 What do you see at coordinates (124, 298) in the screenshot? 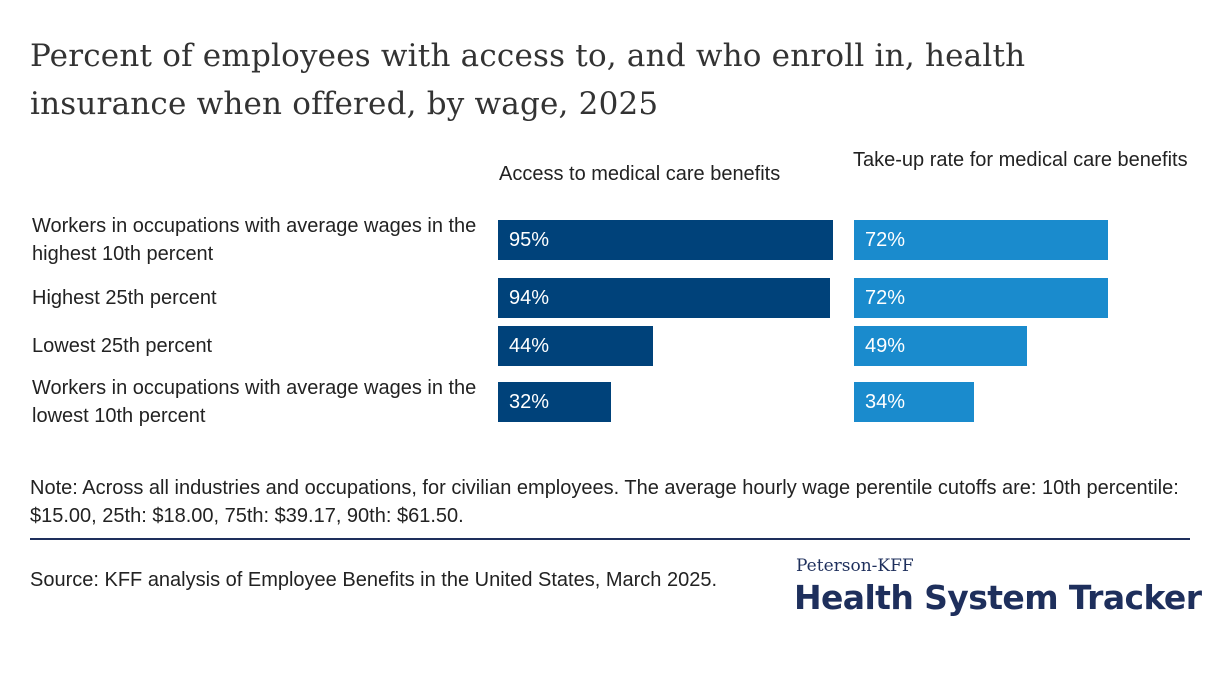
I see `category-label-highest-25th: Highest 25th percent` at bounding box center [124, 298].